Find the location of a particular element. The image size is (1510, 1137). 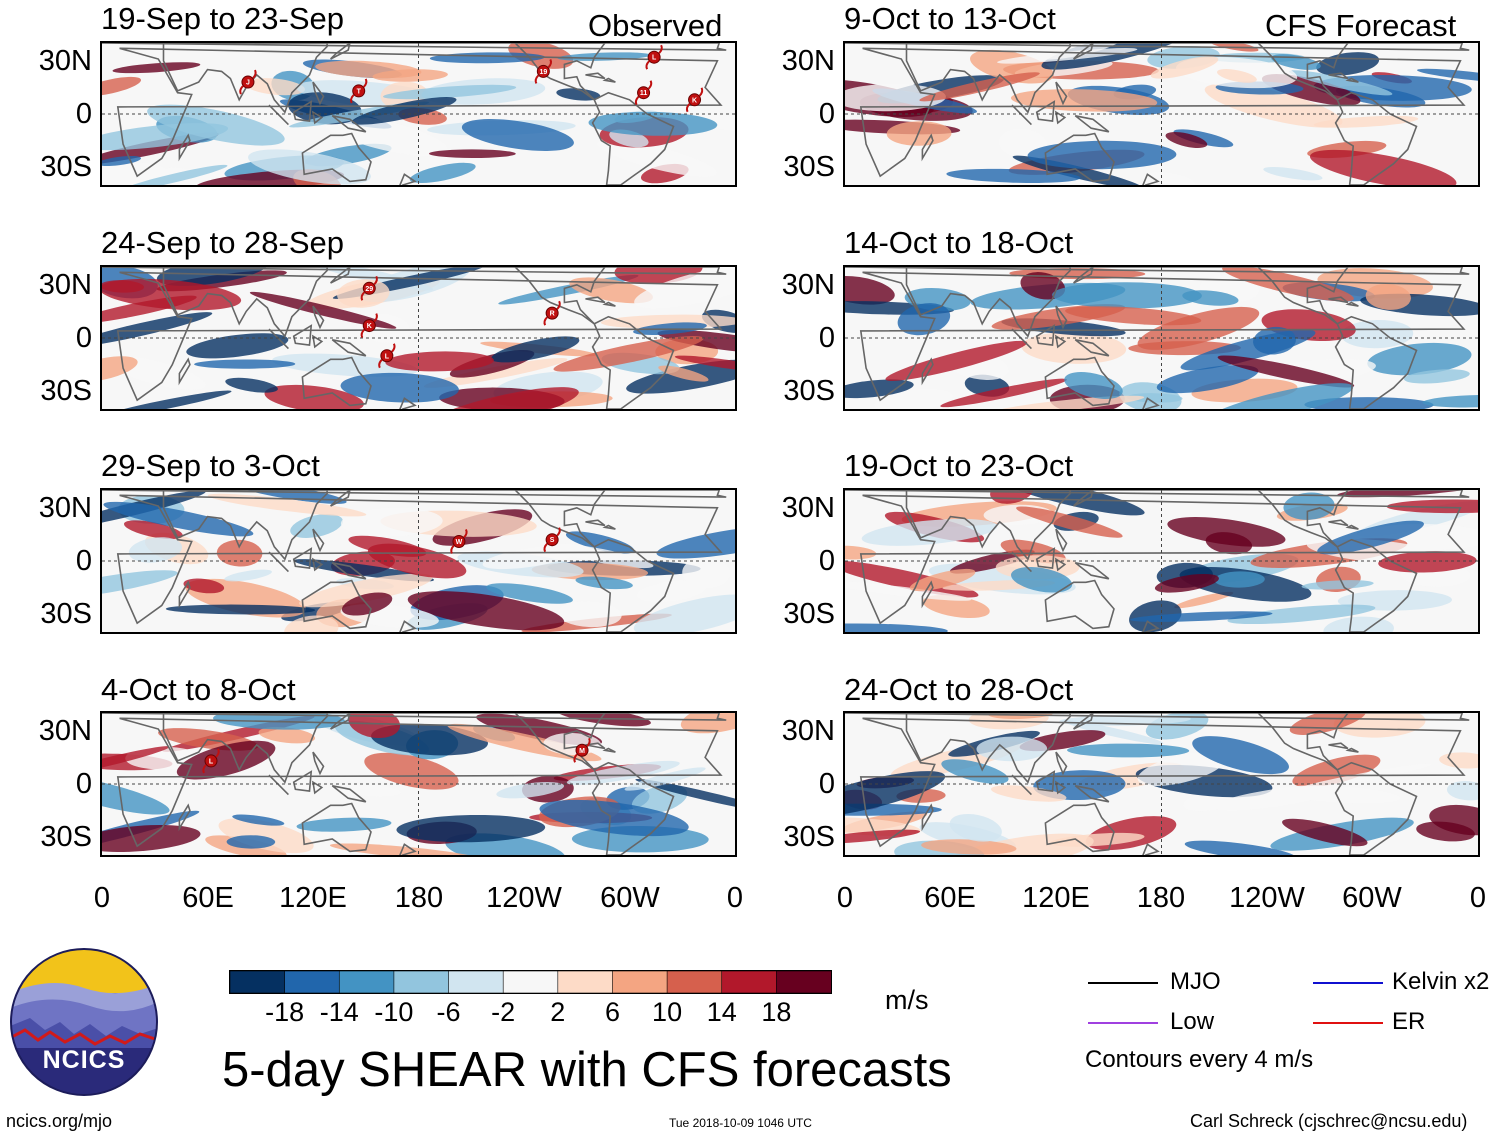

colorbar is located at coordinates (530, 982).